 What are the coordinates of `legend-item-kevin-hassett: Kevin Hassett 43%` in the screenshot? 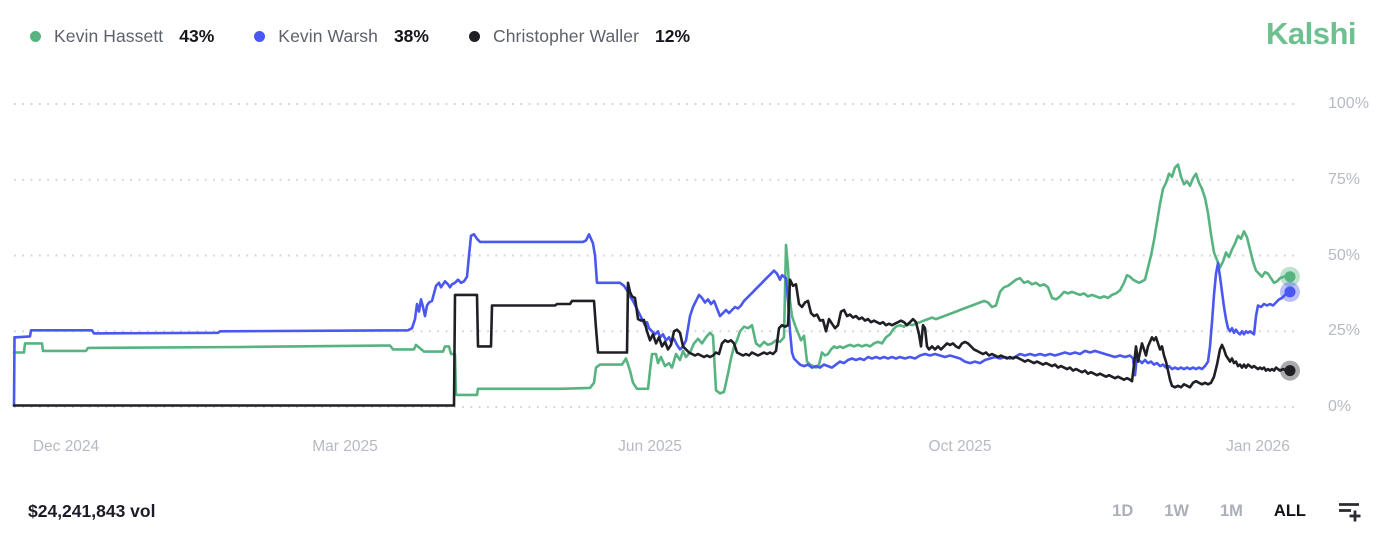 It's located at (122, 36).